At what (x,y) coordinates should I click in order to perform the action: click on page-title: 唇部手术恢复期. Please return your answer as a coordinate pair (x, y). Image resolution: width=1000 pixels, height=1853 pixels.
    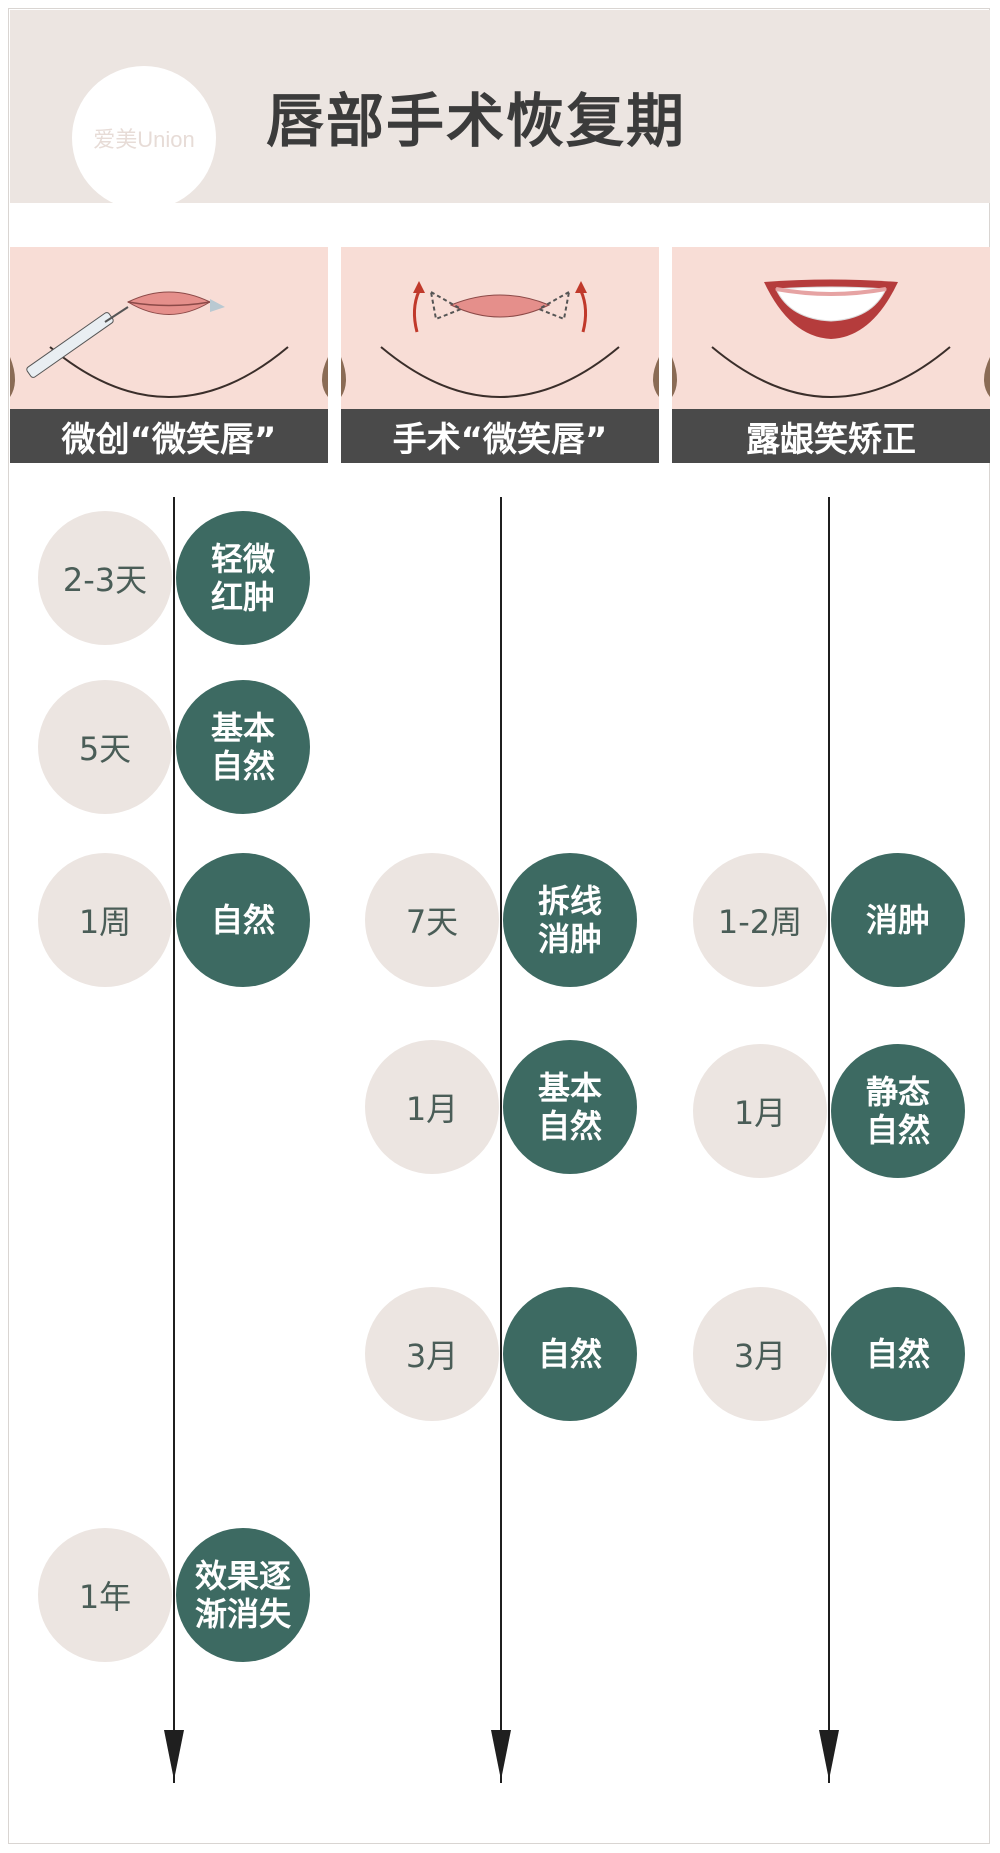
    Looking at the image, I should click on (476, 121).